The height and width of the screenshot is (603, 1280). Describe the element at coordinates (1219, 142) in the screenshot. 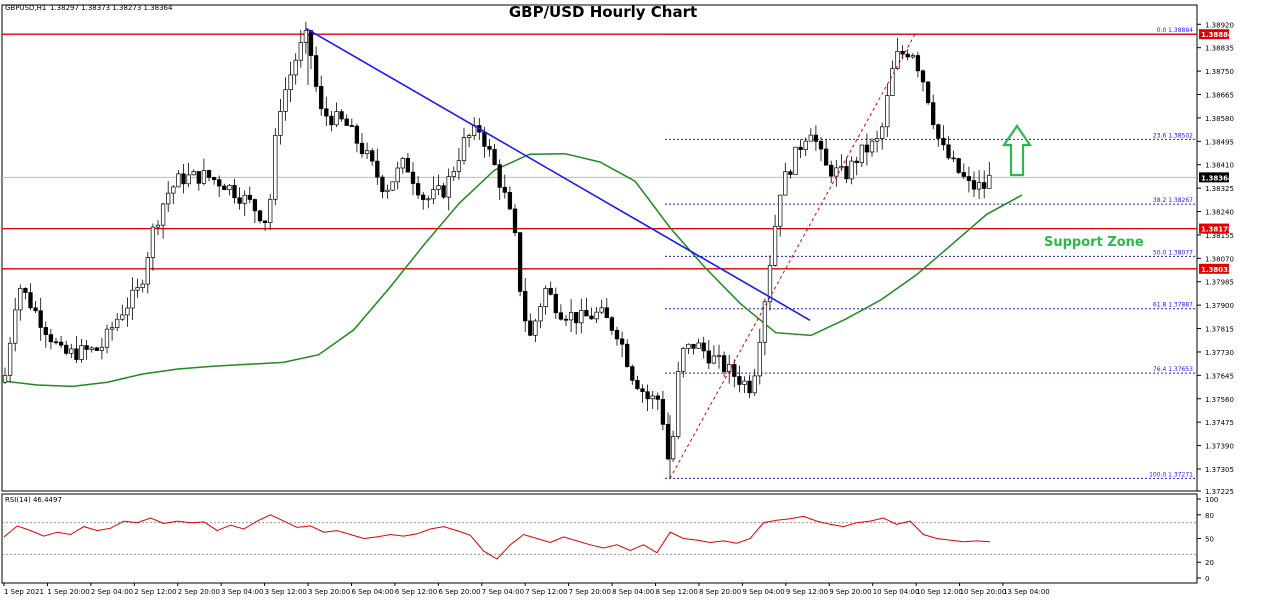

I see `price-tick-label: 1.38495` at that location.